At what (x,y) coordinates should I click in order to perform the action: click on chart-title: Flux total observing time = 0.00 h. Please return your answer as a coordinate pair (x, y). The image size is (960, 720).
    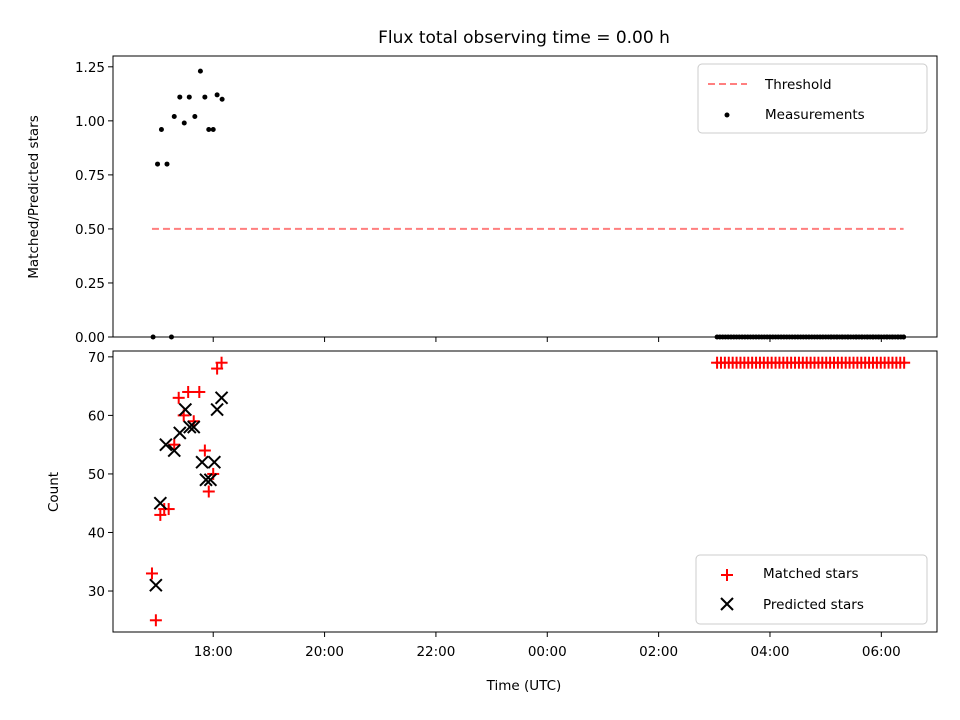
    Looking at the image, I should click on (524, 38).